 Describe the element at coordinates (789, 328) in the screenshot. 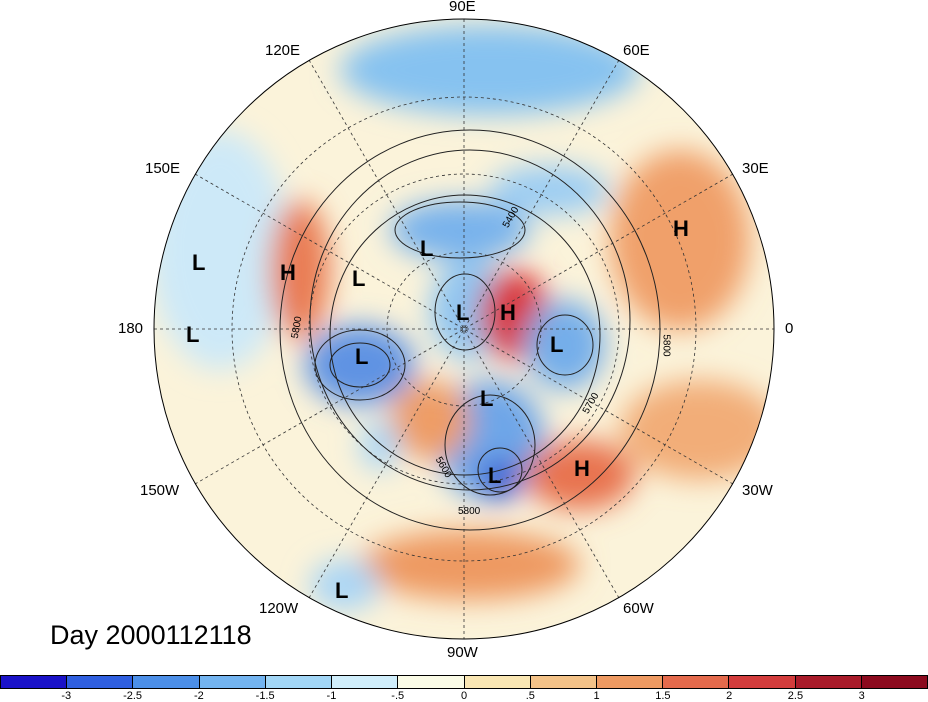

I see `lon-label-0: 0` at that location.